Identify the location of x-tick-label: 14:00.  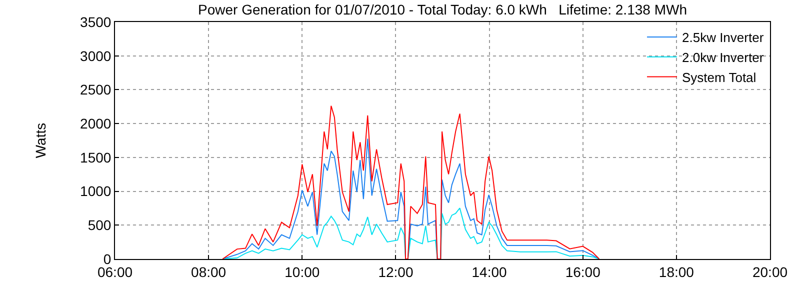
(490, 272).